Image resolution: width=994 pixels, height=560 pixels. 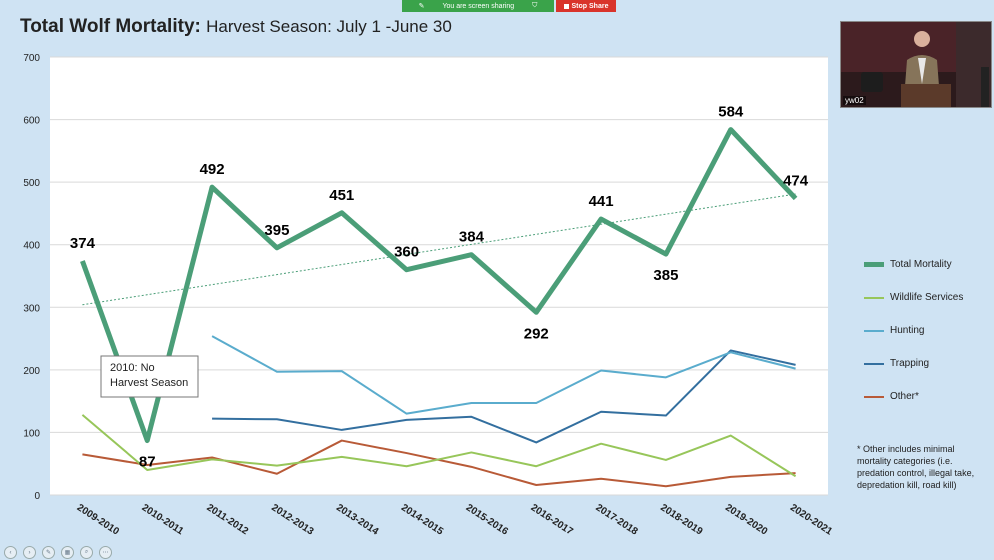 I want to click on x-tick-label: 2018-2019, so click(x=681, y=520).